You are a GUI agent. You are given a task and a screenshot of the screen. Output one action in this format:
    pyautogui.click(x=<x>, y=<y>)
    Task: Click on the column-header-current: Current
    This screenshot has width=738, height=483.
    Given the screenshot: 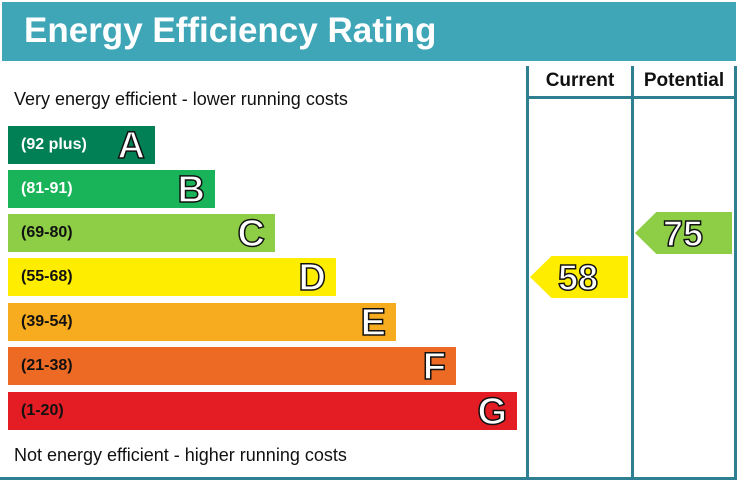 What is the action you would take?
    pyautogui.click(x=580, y=80)
    